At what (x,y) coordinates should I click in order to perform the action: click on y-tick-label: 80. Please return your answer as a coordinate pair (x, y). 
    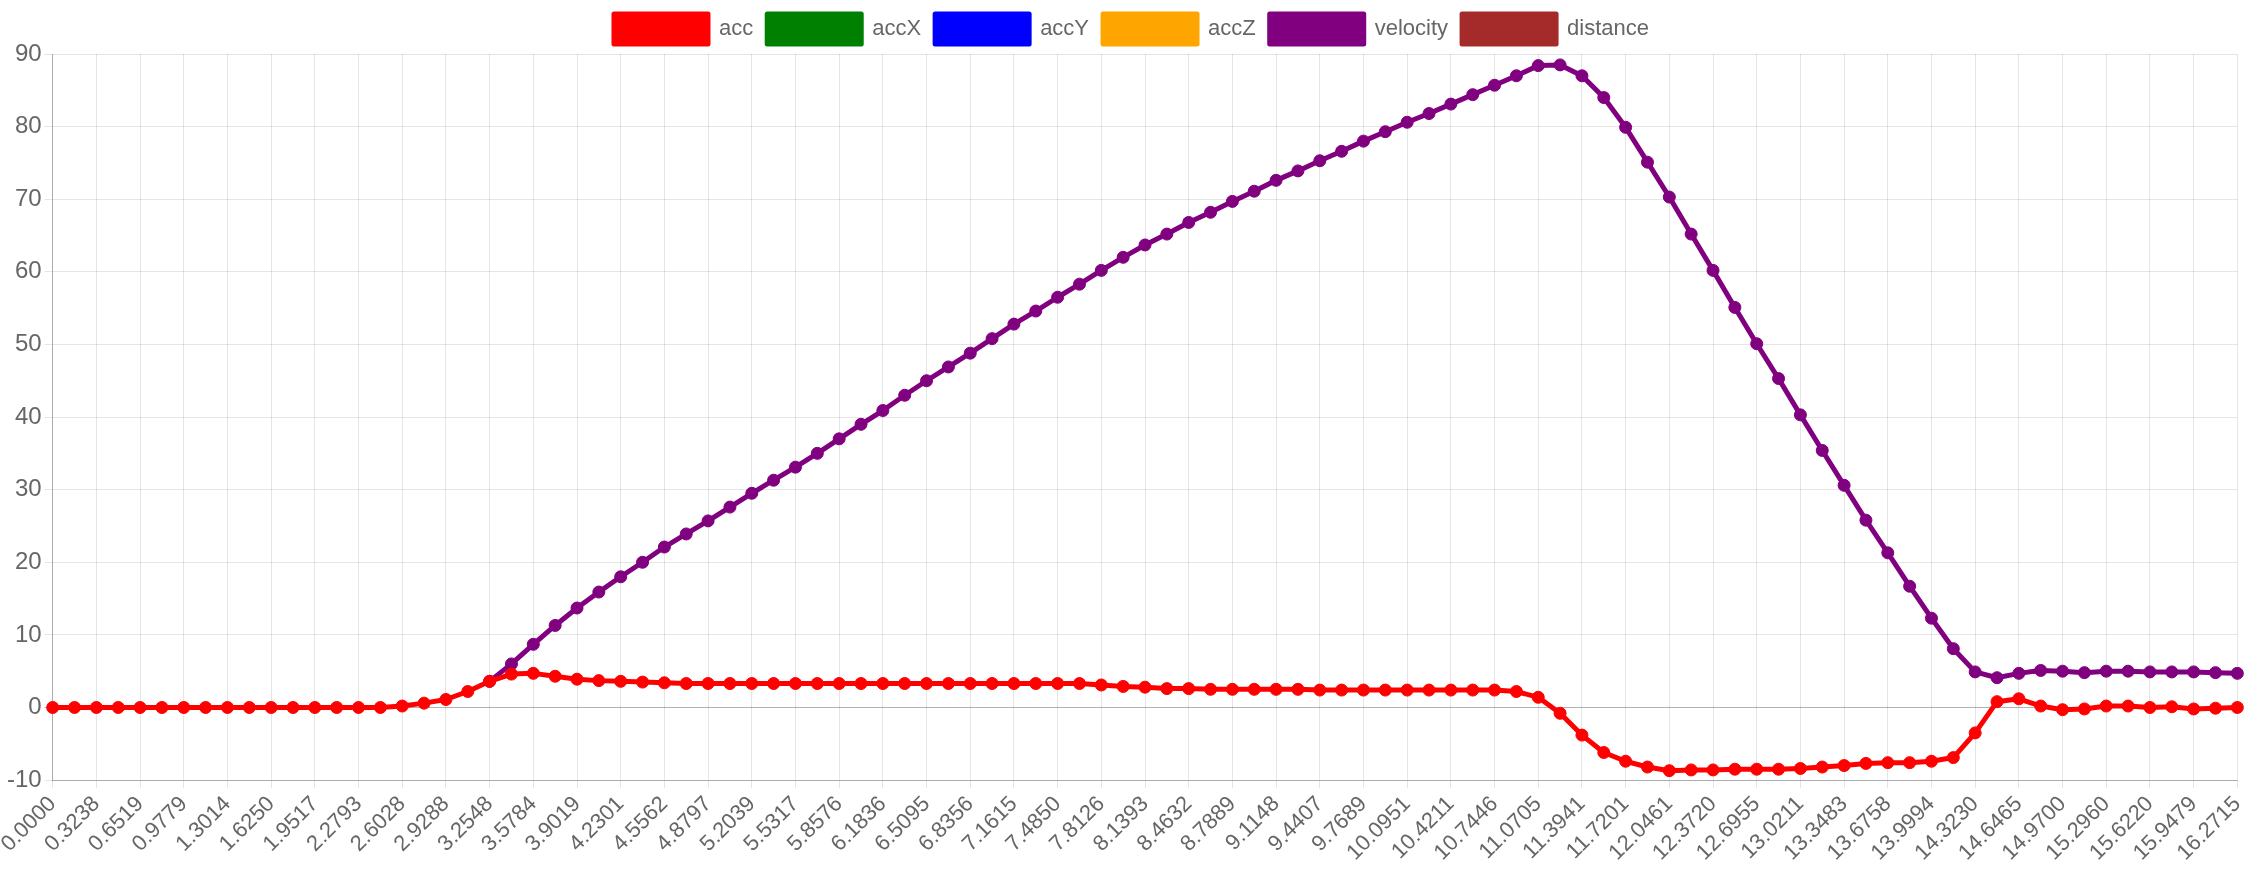
    Looking at the image, I should click on (28, 125).